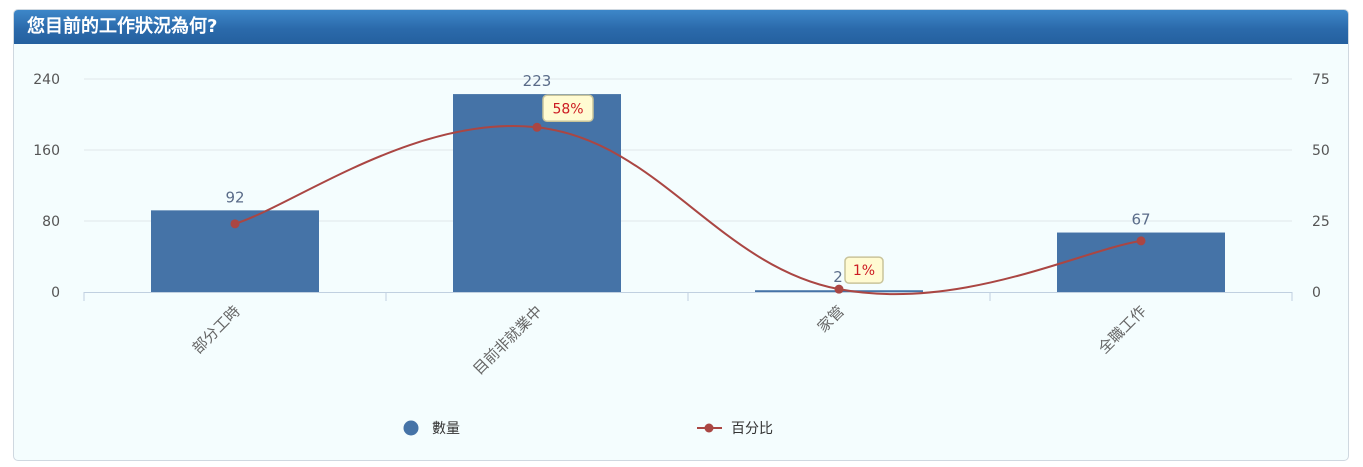  I want to click on legend-line-marker, so click(709, 428).